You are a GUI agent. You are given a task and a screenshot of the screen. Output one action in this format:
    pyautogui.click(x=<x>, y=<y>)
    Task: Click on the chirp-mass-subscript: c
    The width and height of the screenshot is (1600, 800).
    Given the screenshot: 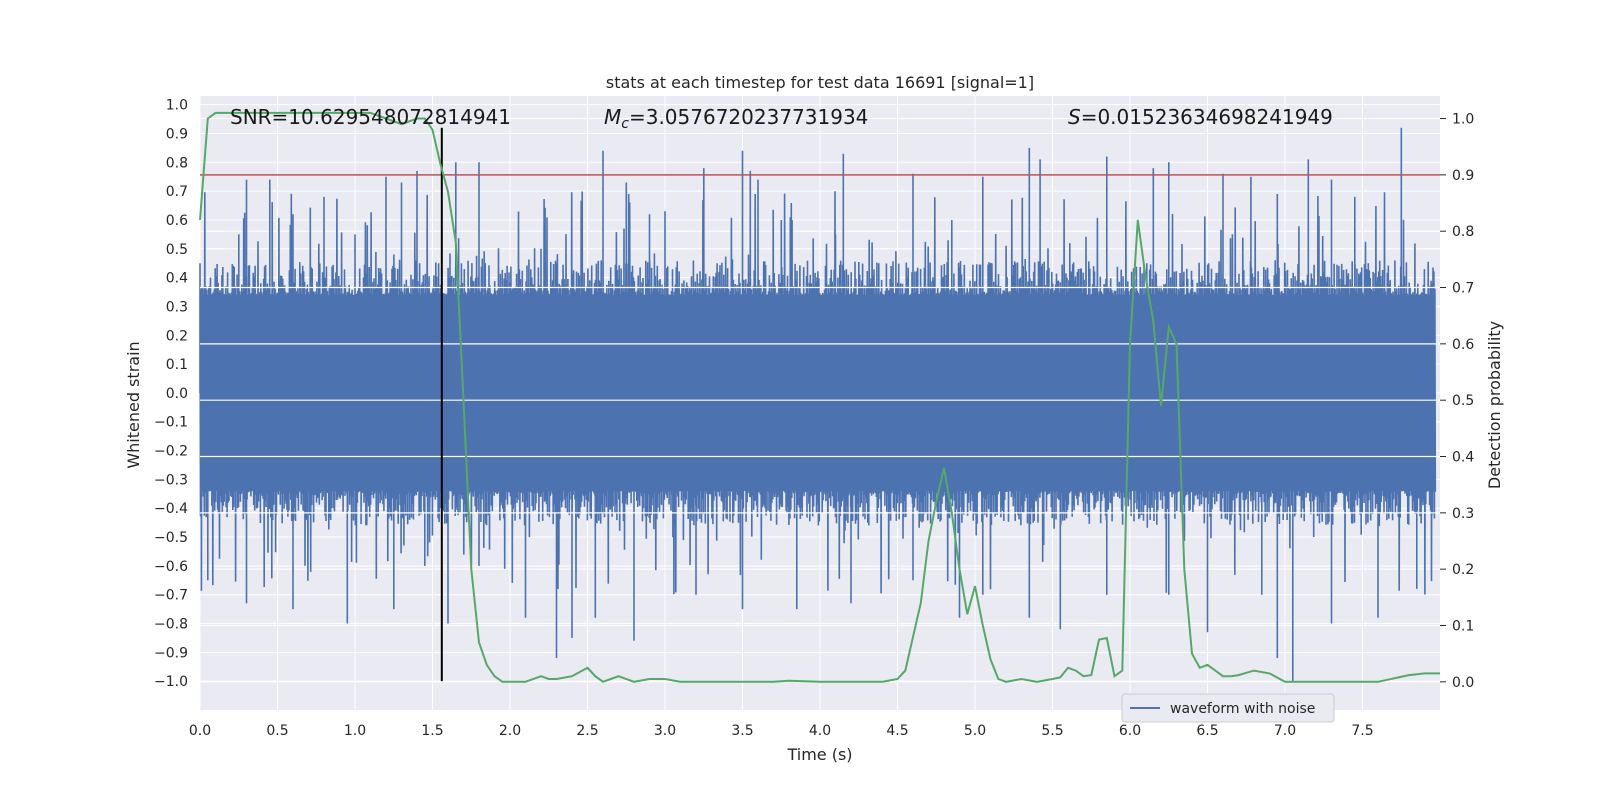 What is the action you would take?
    pyautogui.click(x=625, y=124)
    